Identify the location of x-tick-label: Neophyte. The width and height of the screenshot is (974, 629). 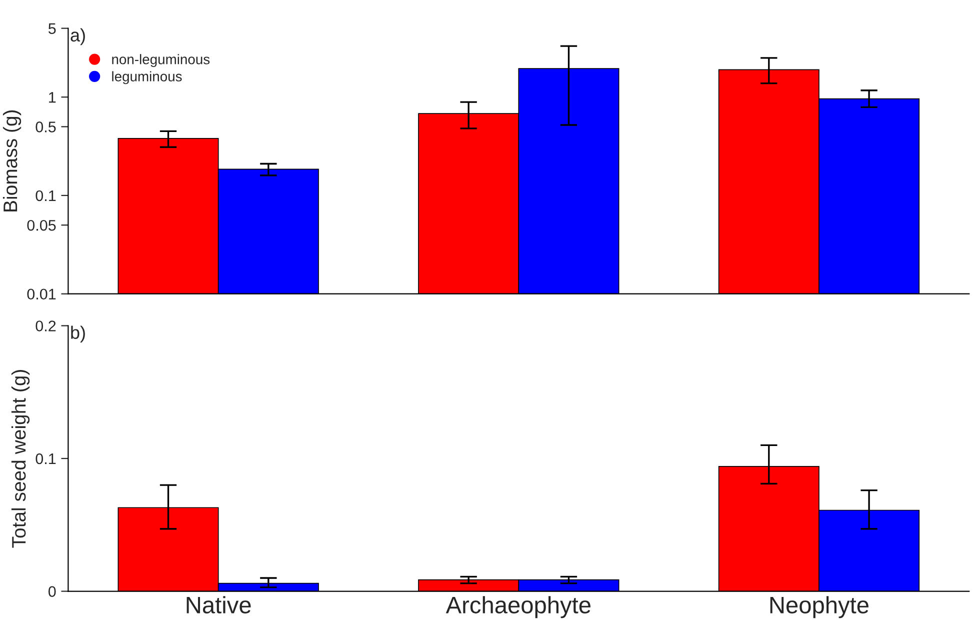
(819, 607).